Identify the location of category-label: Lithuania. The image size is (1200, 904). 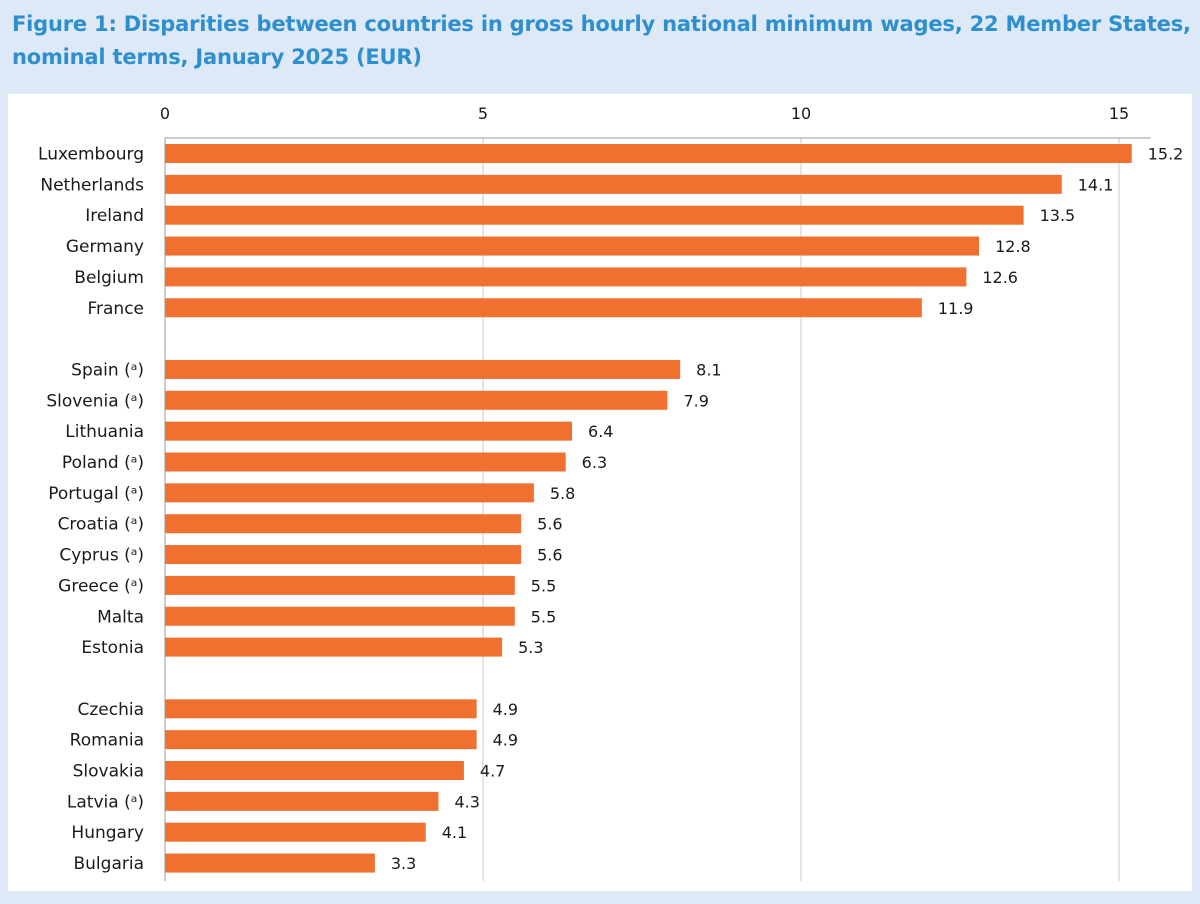
(104, 432).